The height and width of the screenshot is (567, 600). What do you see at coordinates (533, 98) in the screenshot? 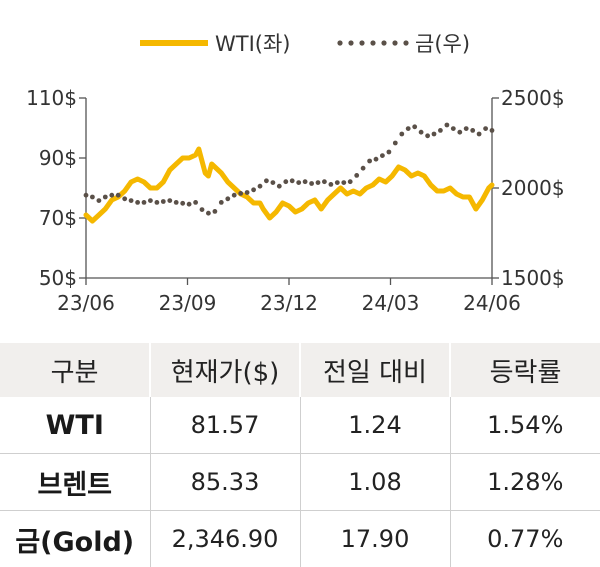
I see `y-right-tick-label: 2500$` at bounding box center [533, 98].